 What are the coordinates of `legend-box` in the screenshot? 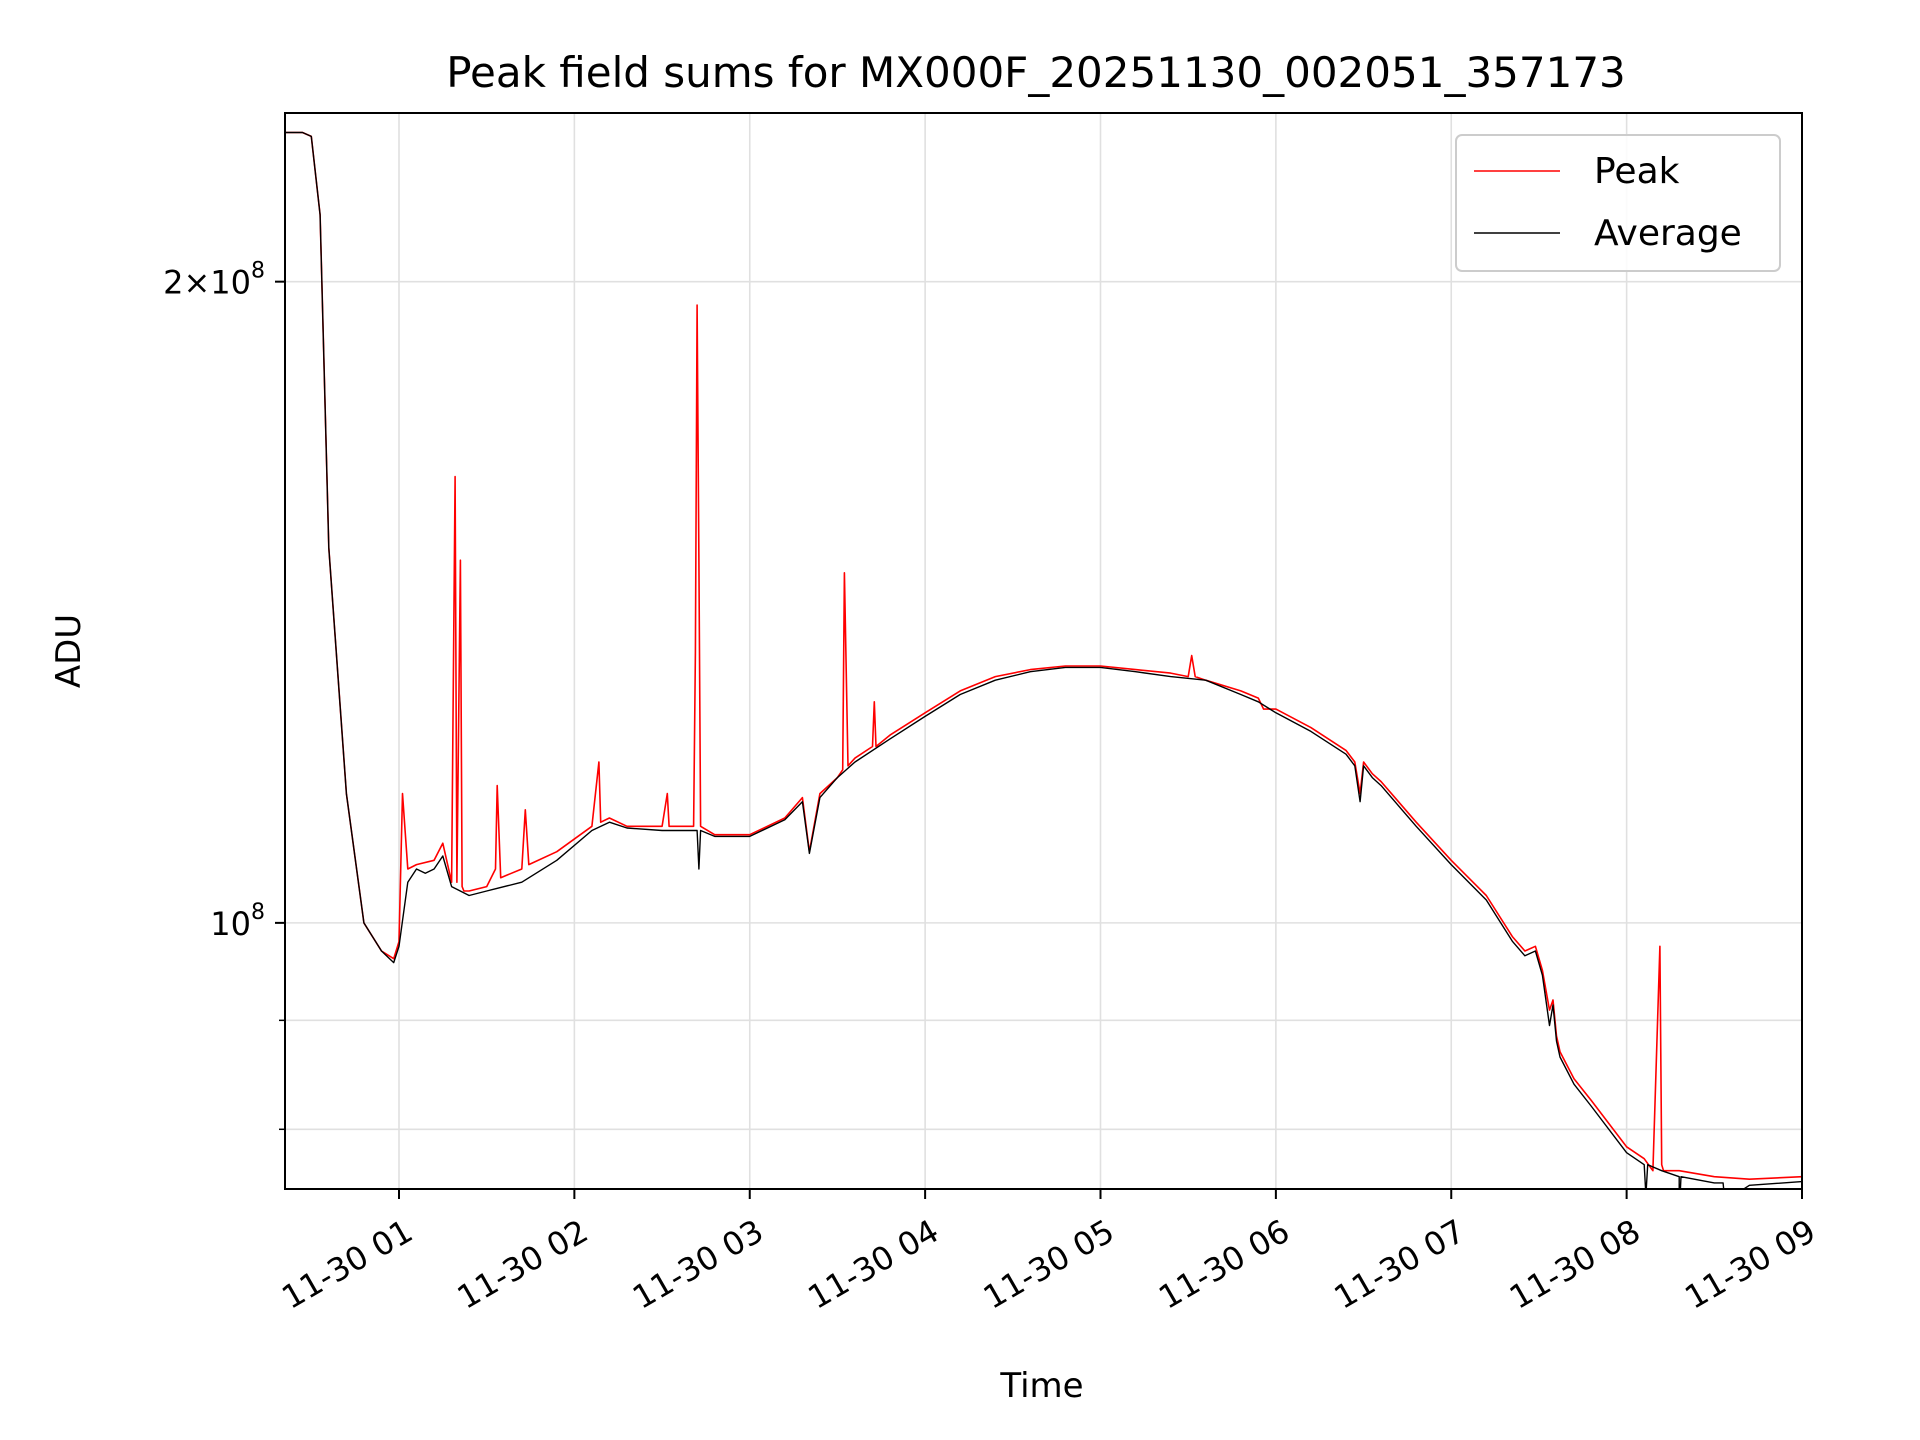 It's located at (1618, 203).